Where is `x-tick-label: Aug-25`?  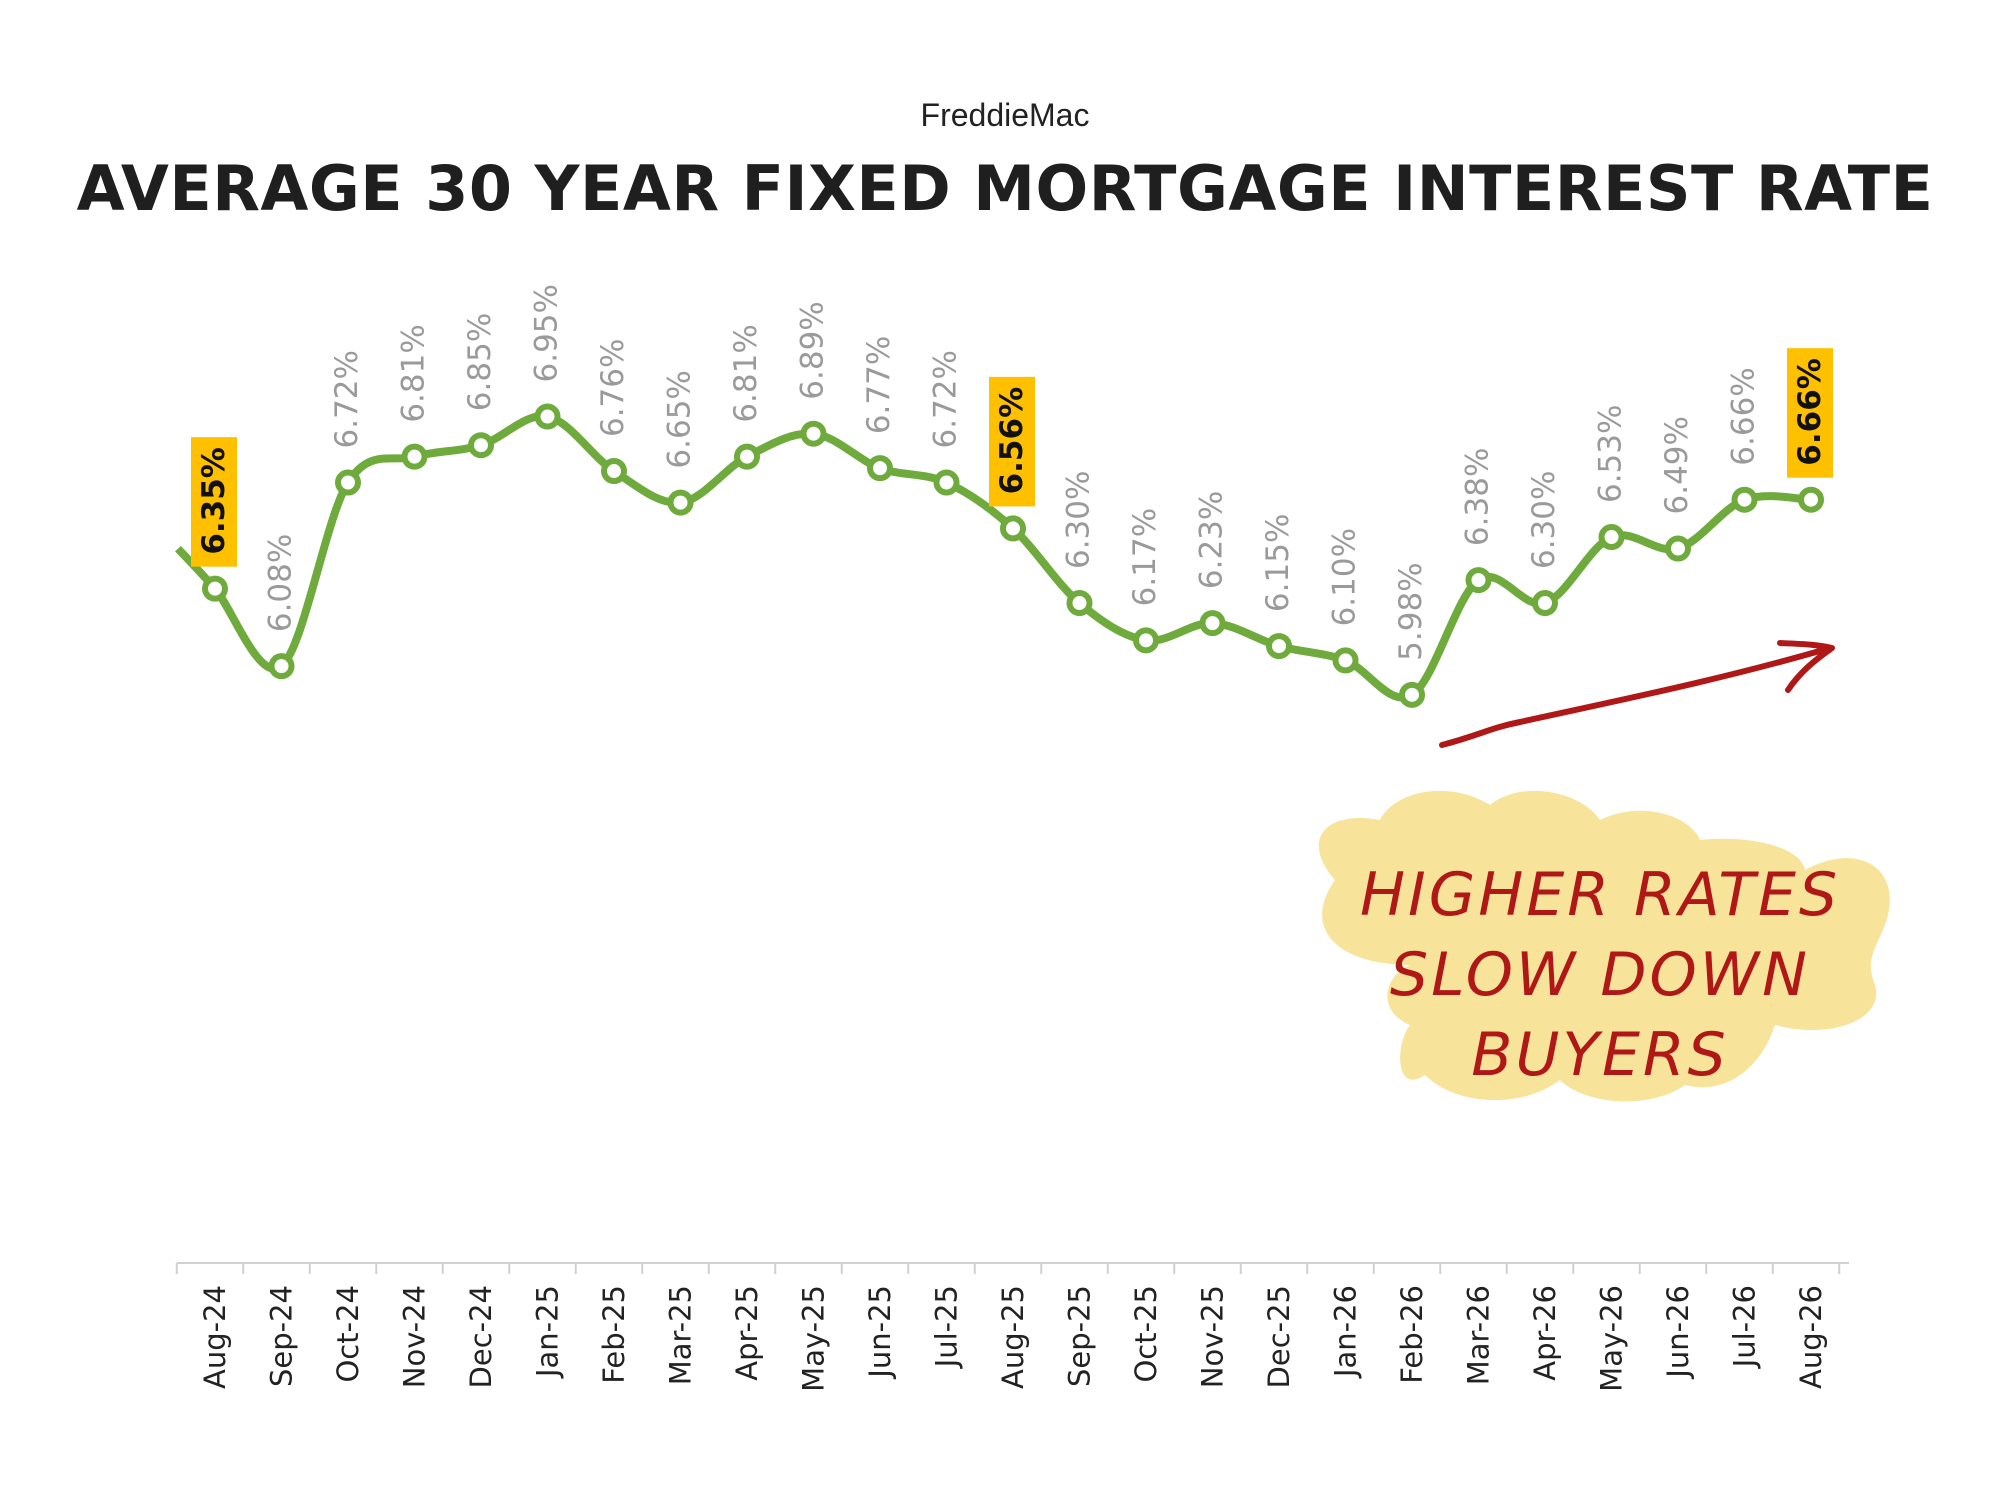
x-tick-label: Aug-25 is located at coordinates (1013, 1337).